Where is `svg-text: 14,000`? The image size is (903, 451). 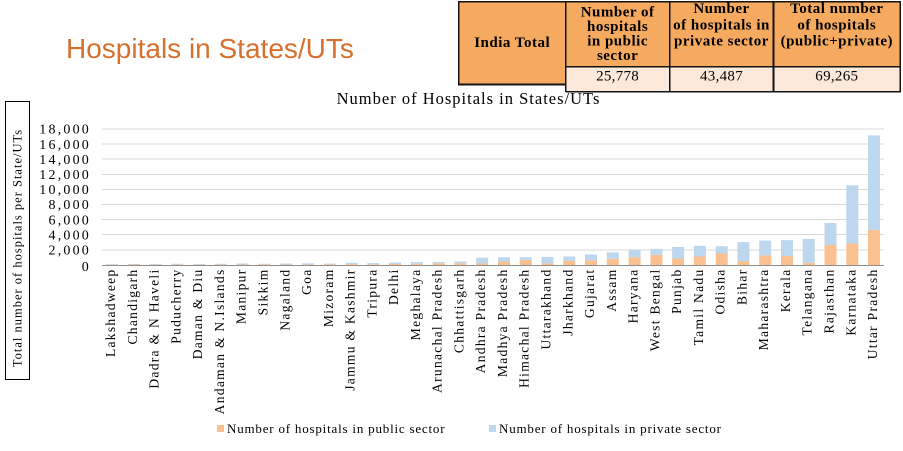
svg-text: 14,000 is located at coordinates (65, 160).